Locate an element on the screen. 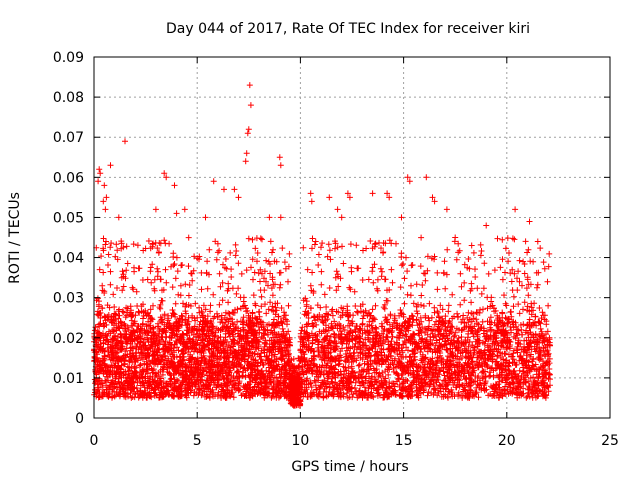 The height and width of the screenshot is (480, 640). y-tick-label: 0.01 is located at coordinates (68, 379).